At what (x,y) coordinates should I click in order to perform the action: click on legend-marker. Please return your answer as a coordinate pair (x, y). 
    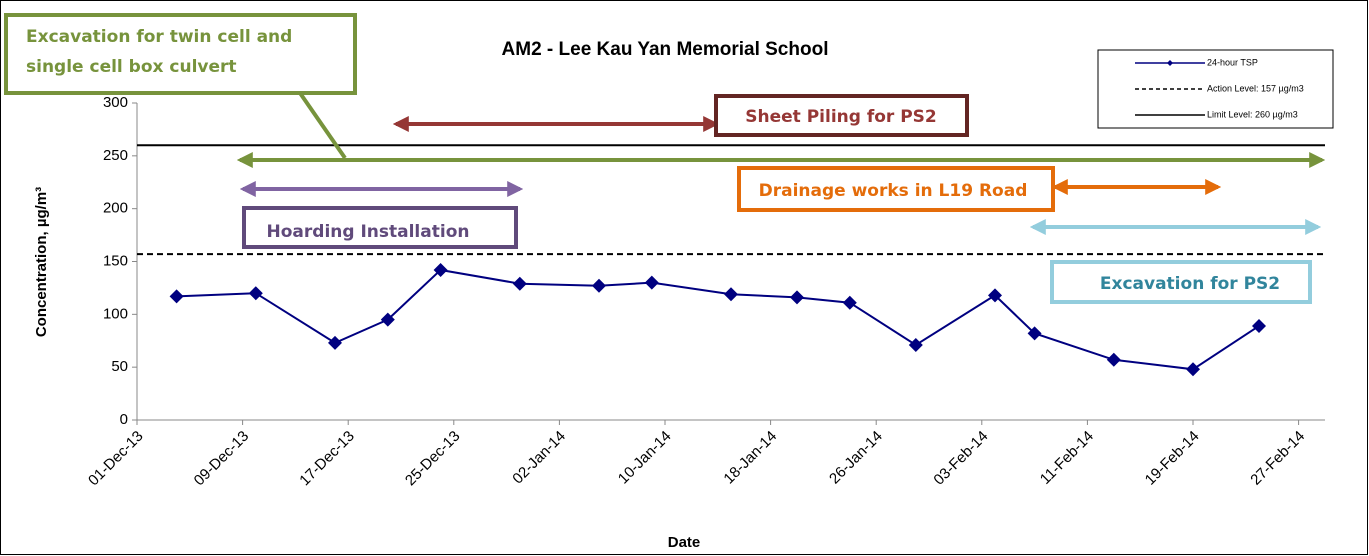
    Looking at the image, I should click on (1170, 63).